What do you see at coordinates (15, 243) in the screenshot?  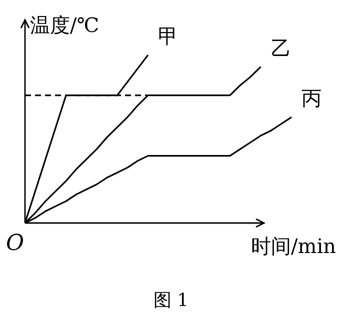 I see `text: O` at bounding box center [15, 243].